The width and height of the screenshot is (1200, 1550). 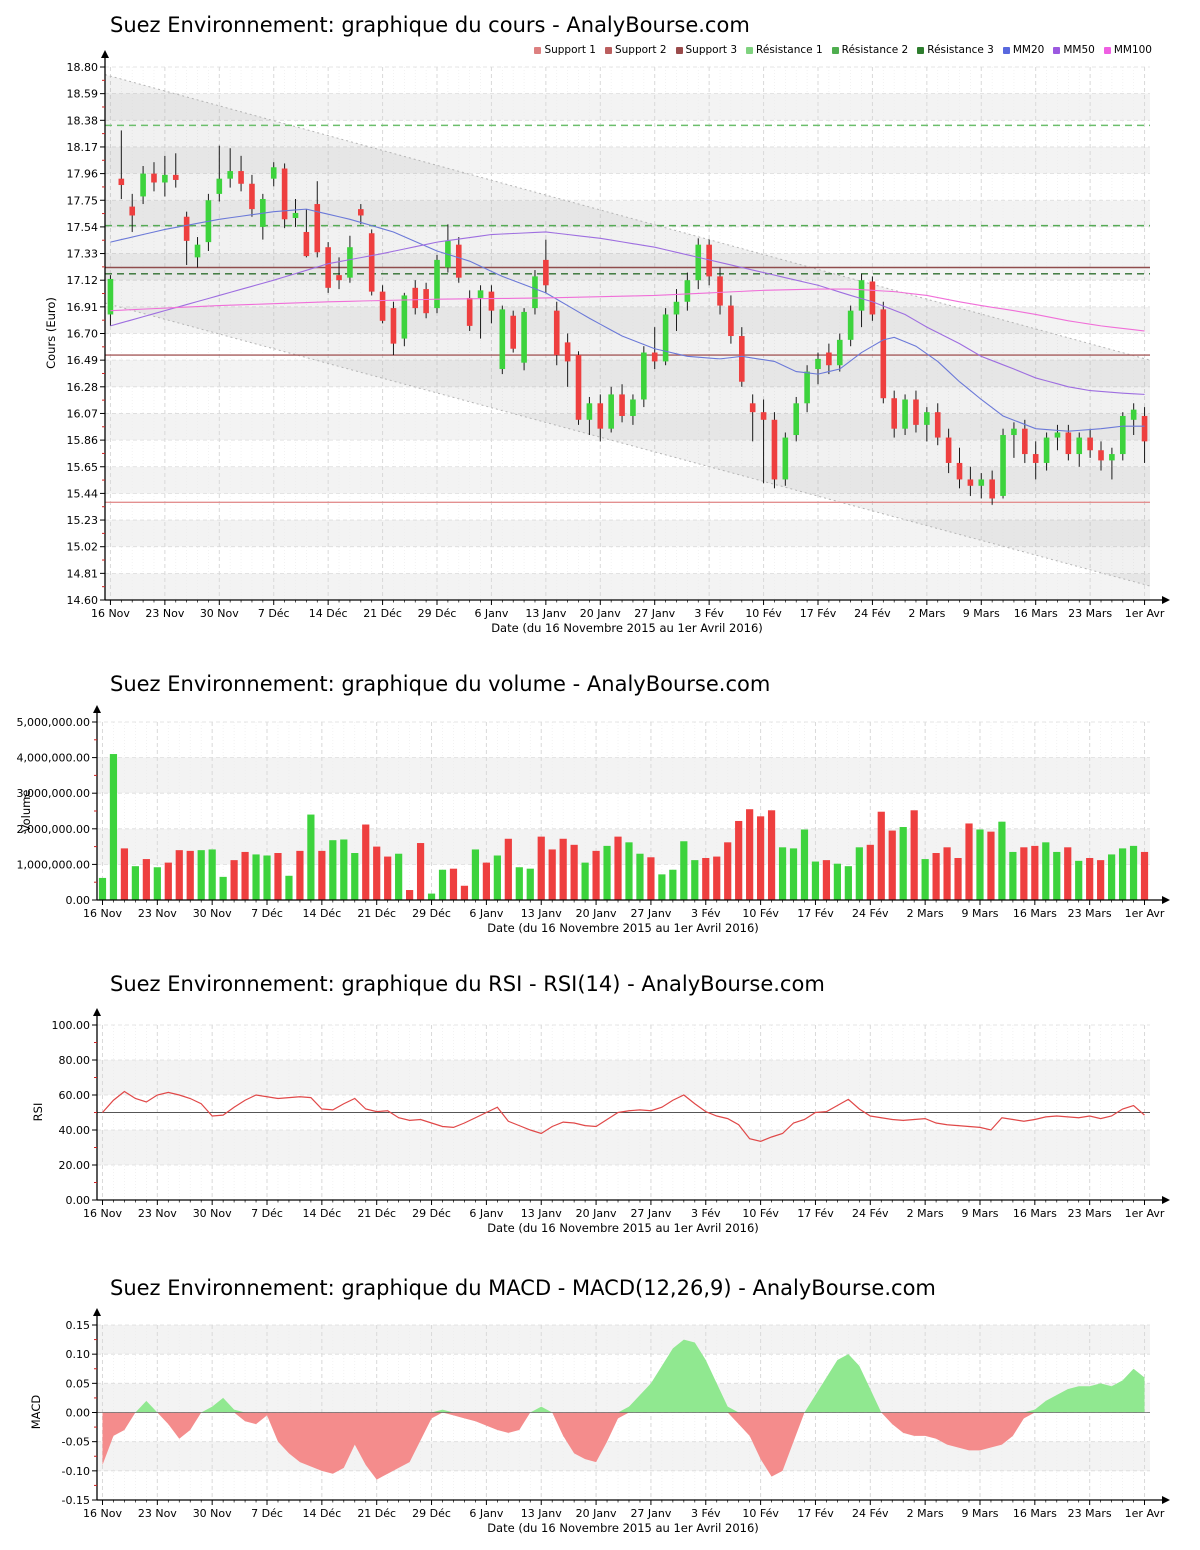 I want to click on legend-item-support-1: Support 1, so click(x=565, y=50).